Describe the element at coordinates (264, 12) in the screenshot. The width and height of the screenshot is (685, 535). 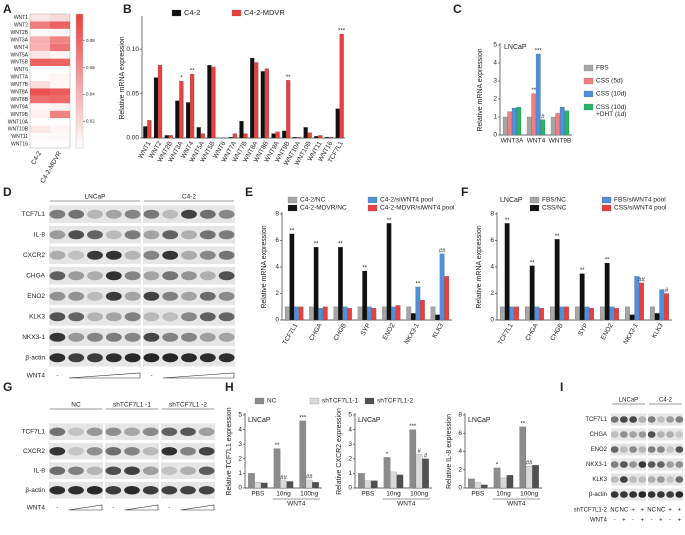
I see `legend-label: C4-2-MDVR` at that location.